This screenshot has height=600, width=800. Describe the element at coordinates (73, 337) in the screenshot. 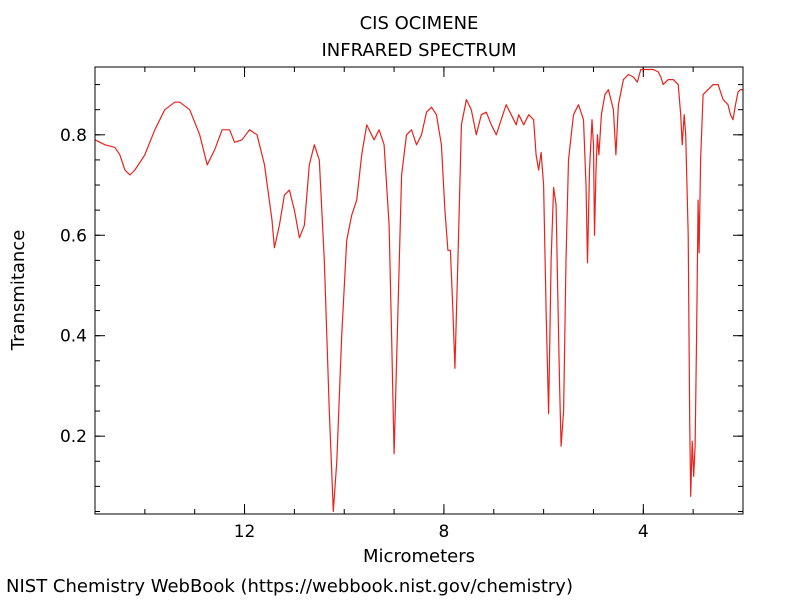

I see `y-tick-label: 0.4` at that location.